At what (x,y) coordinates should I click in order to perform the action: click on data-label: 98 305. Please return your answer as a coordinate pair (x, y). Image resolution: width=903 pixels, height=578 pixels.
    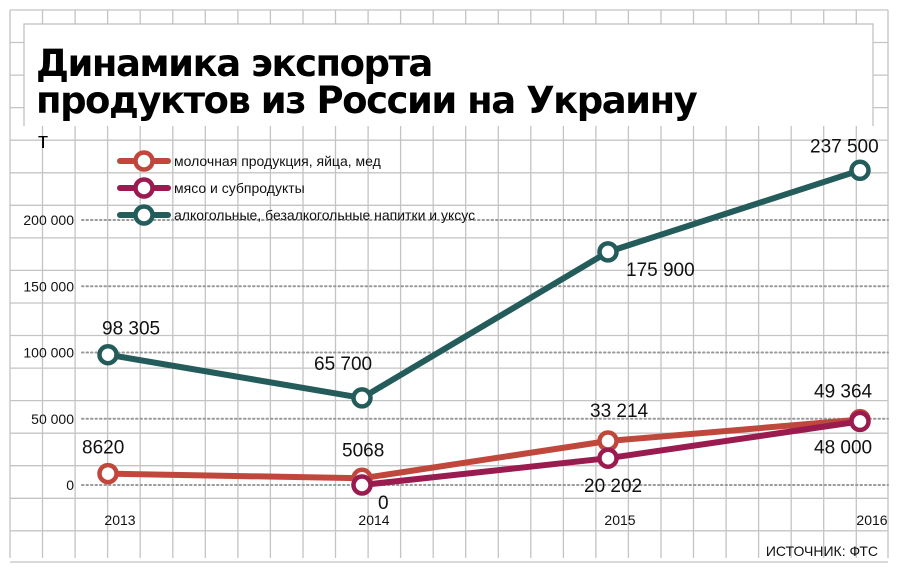
    Looking at the image, I should click on (131, 329).